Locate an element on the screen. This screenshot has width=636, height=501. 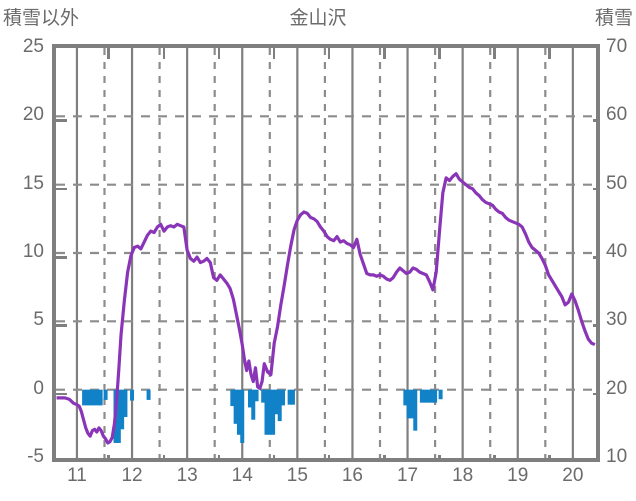
right-axis-title: 積雪 is located at coordinates (613, 18).